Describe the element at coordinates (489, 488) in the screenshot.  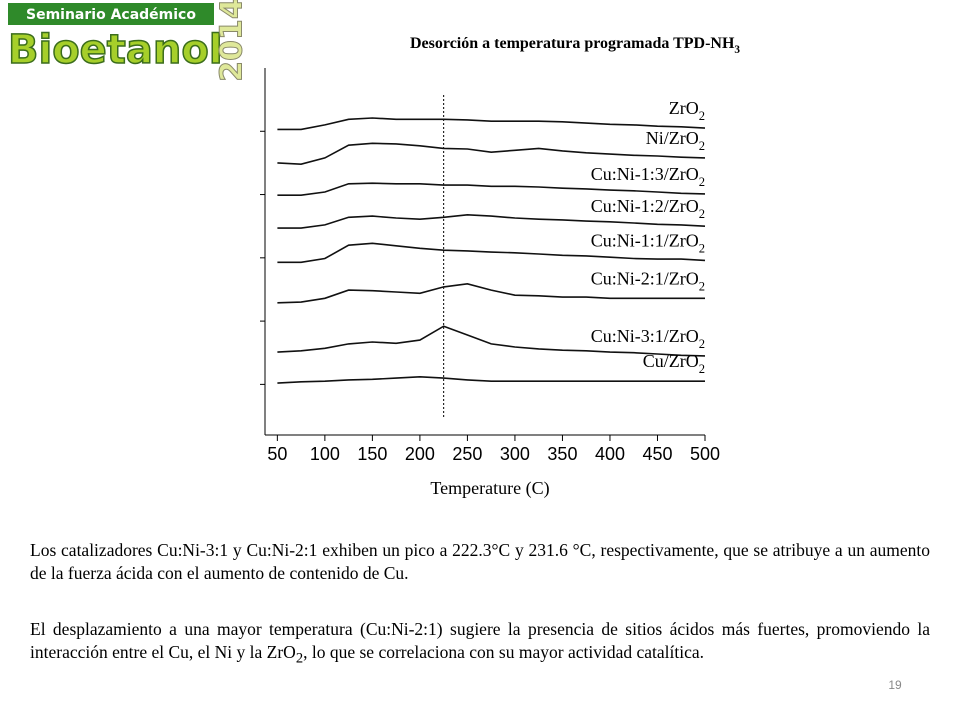
I see `x-axis-label: Temperature (C)` at that location.